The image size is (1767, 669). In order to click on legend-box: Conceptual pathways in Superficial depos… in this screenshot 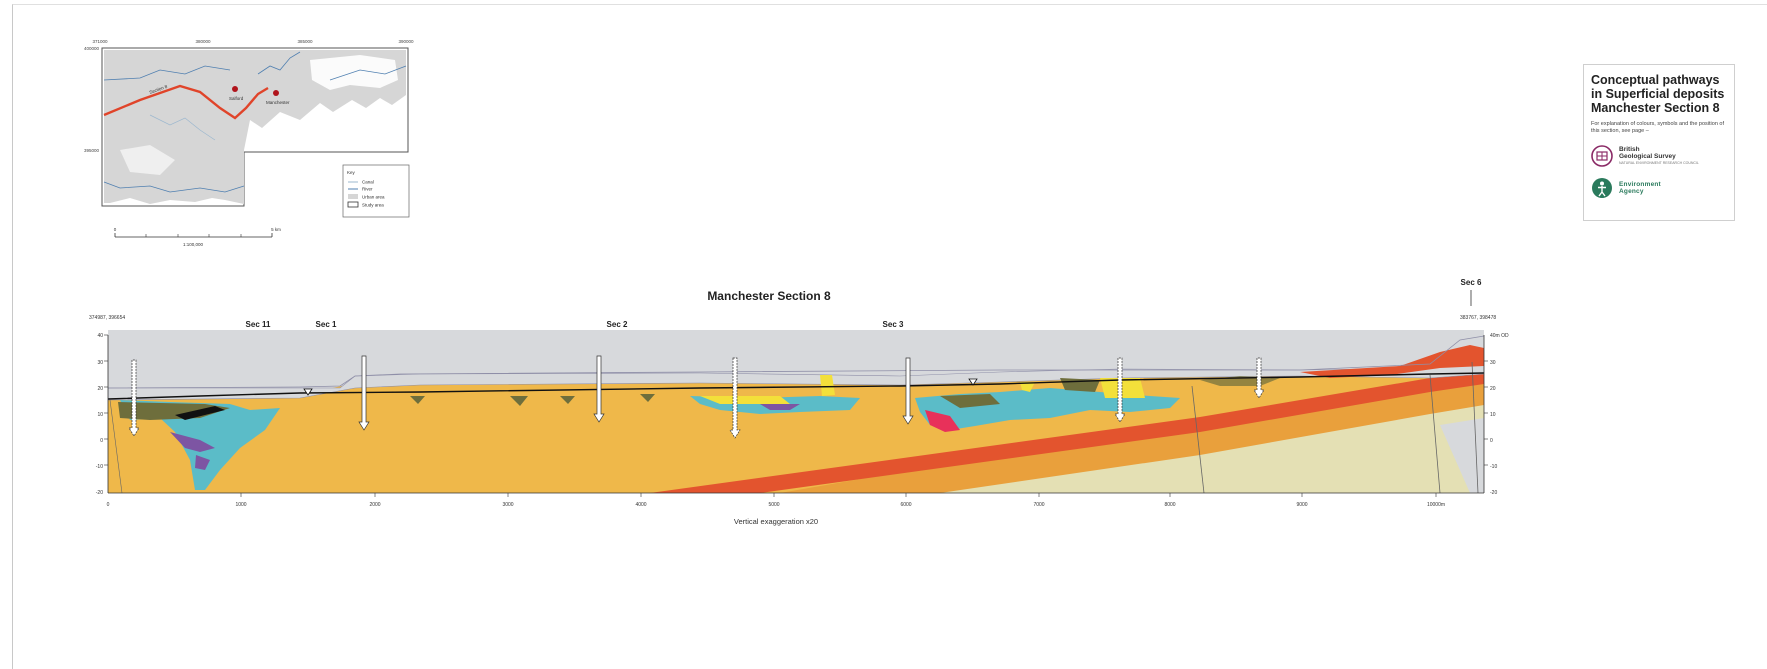, I will do `click(1659, 142)`.